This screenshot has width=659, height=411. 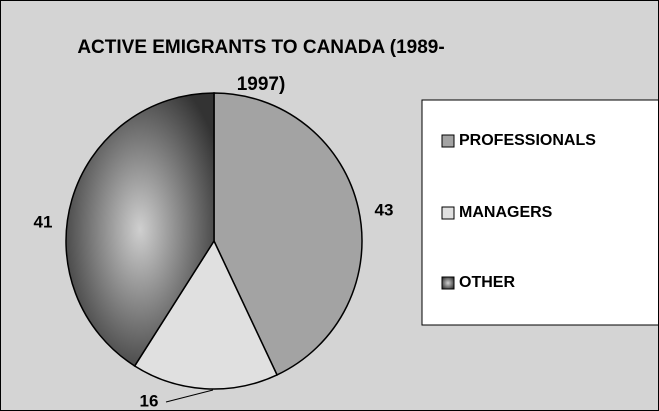 I want to click on legend-label: PROFESSIONALS, so click(x=527, y=140).